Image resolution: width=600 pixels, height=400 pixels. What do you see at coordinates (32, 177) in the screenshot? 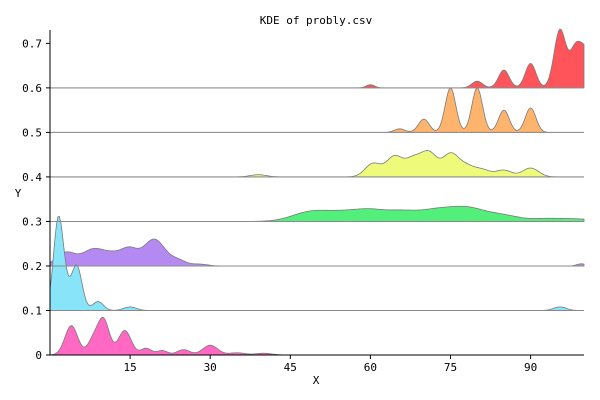
I see `y-tick-label-4: 0.4` at bounding box center [32, 177].